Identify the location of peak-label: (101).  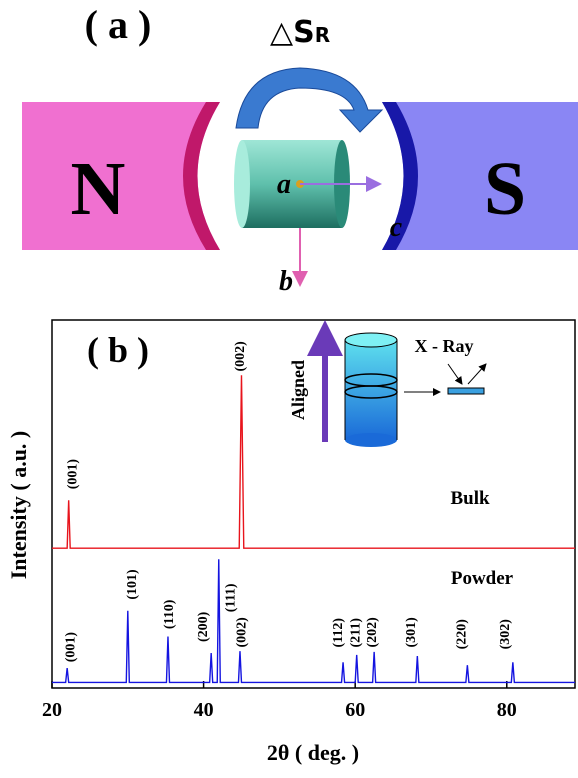
(132, 584).